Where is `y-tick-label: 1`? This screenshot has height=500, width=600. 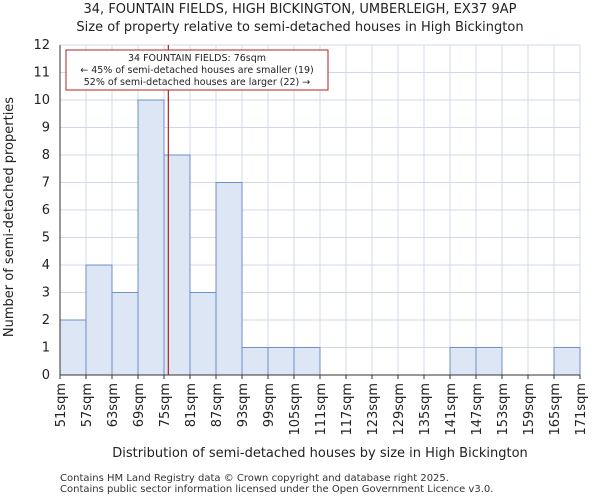
y-tick-label: 1 is located at coordinates (46, 348).